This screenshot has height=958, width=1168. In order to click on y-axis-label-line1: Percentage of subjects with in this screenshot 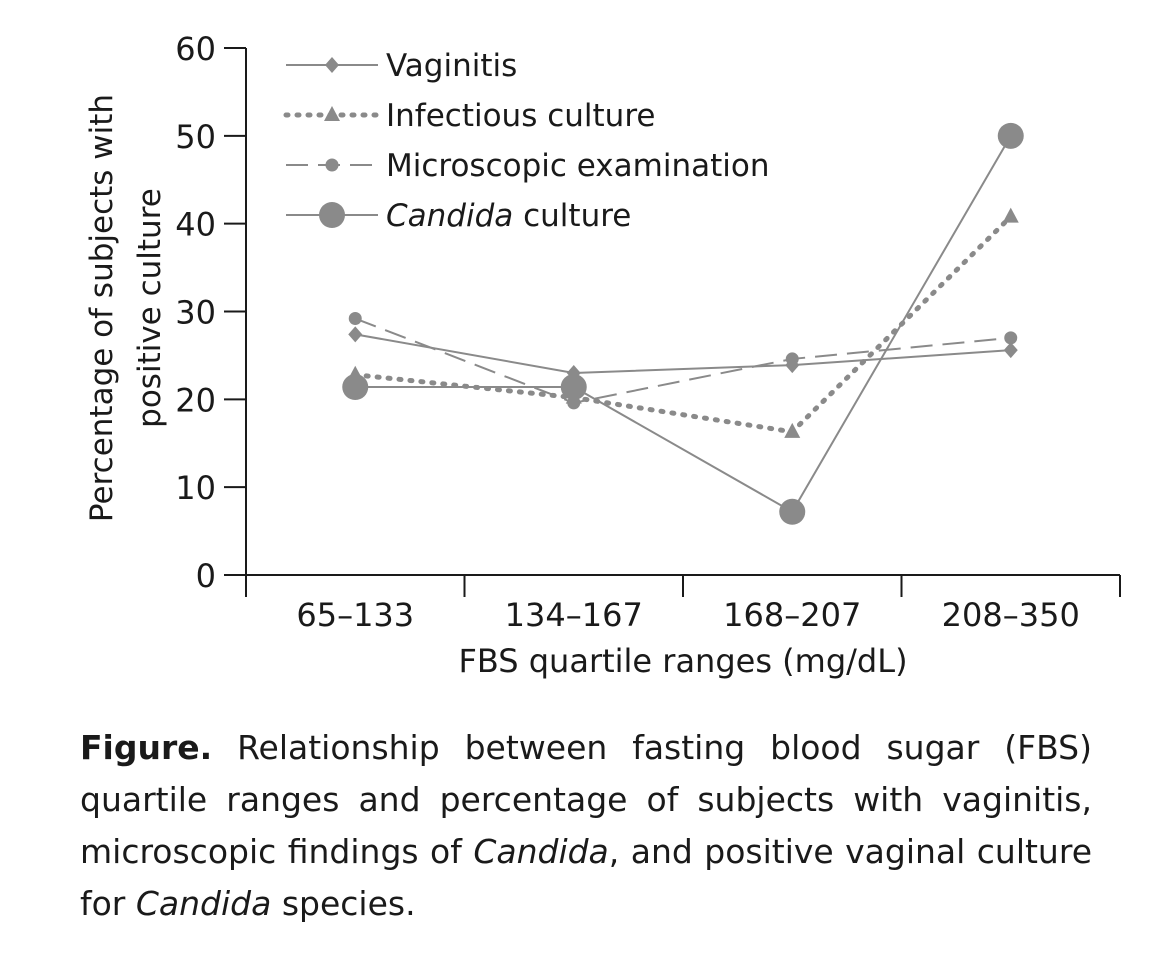, I will do `click(102, 308)`.